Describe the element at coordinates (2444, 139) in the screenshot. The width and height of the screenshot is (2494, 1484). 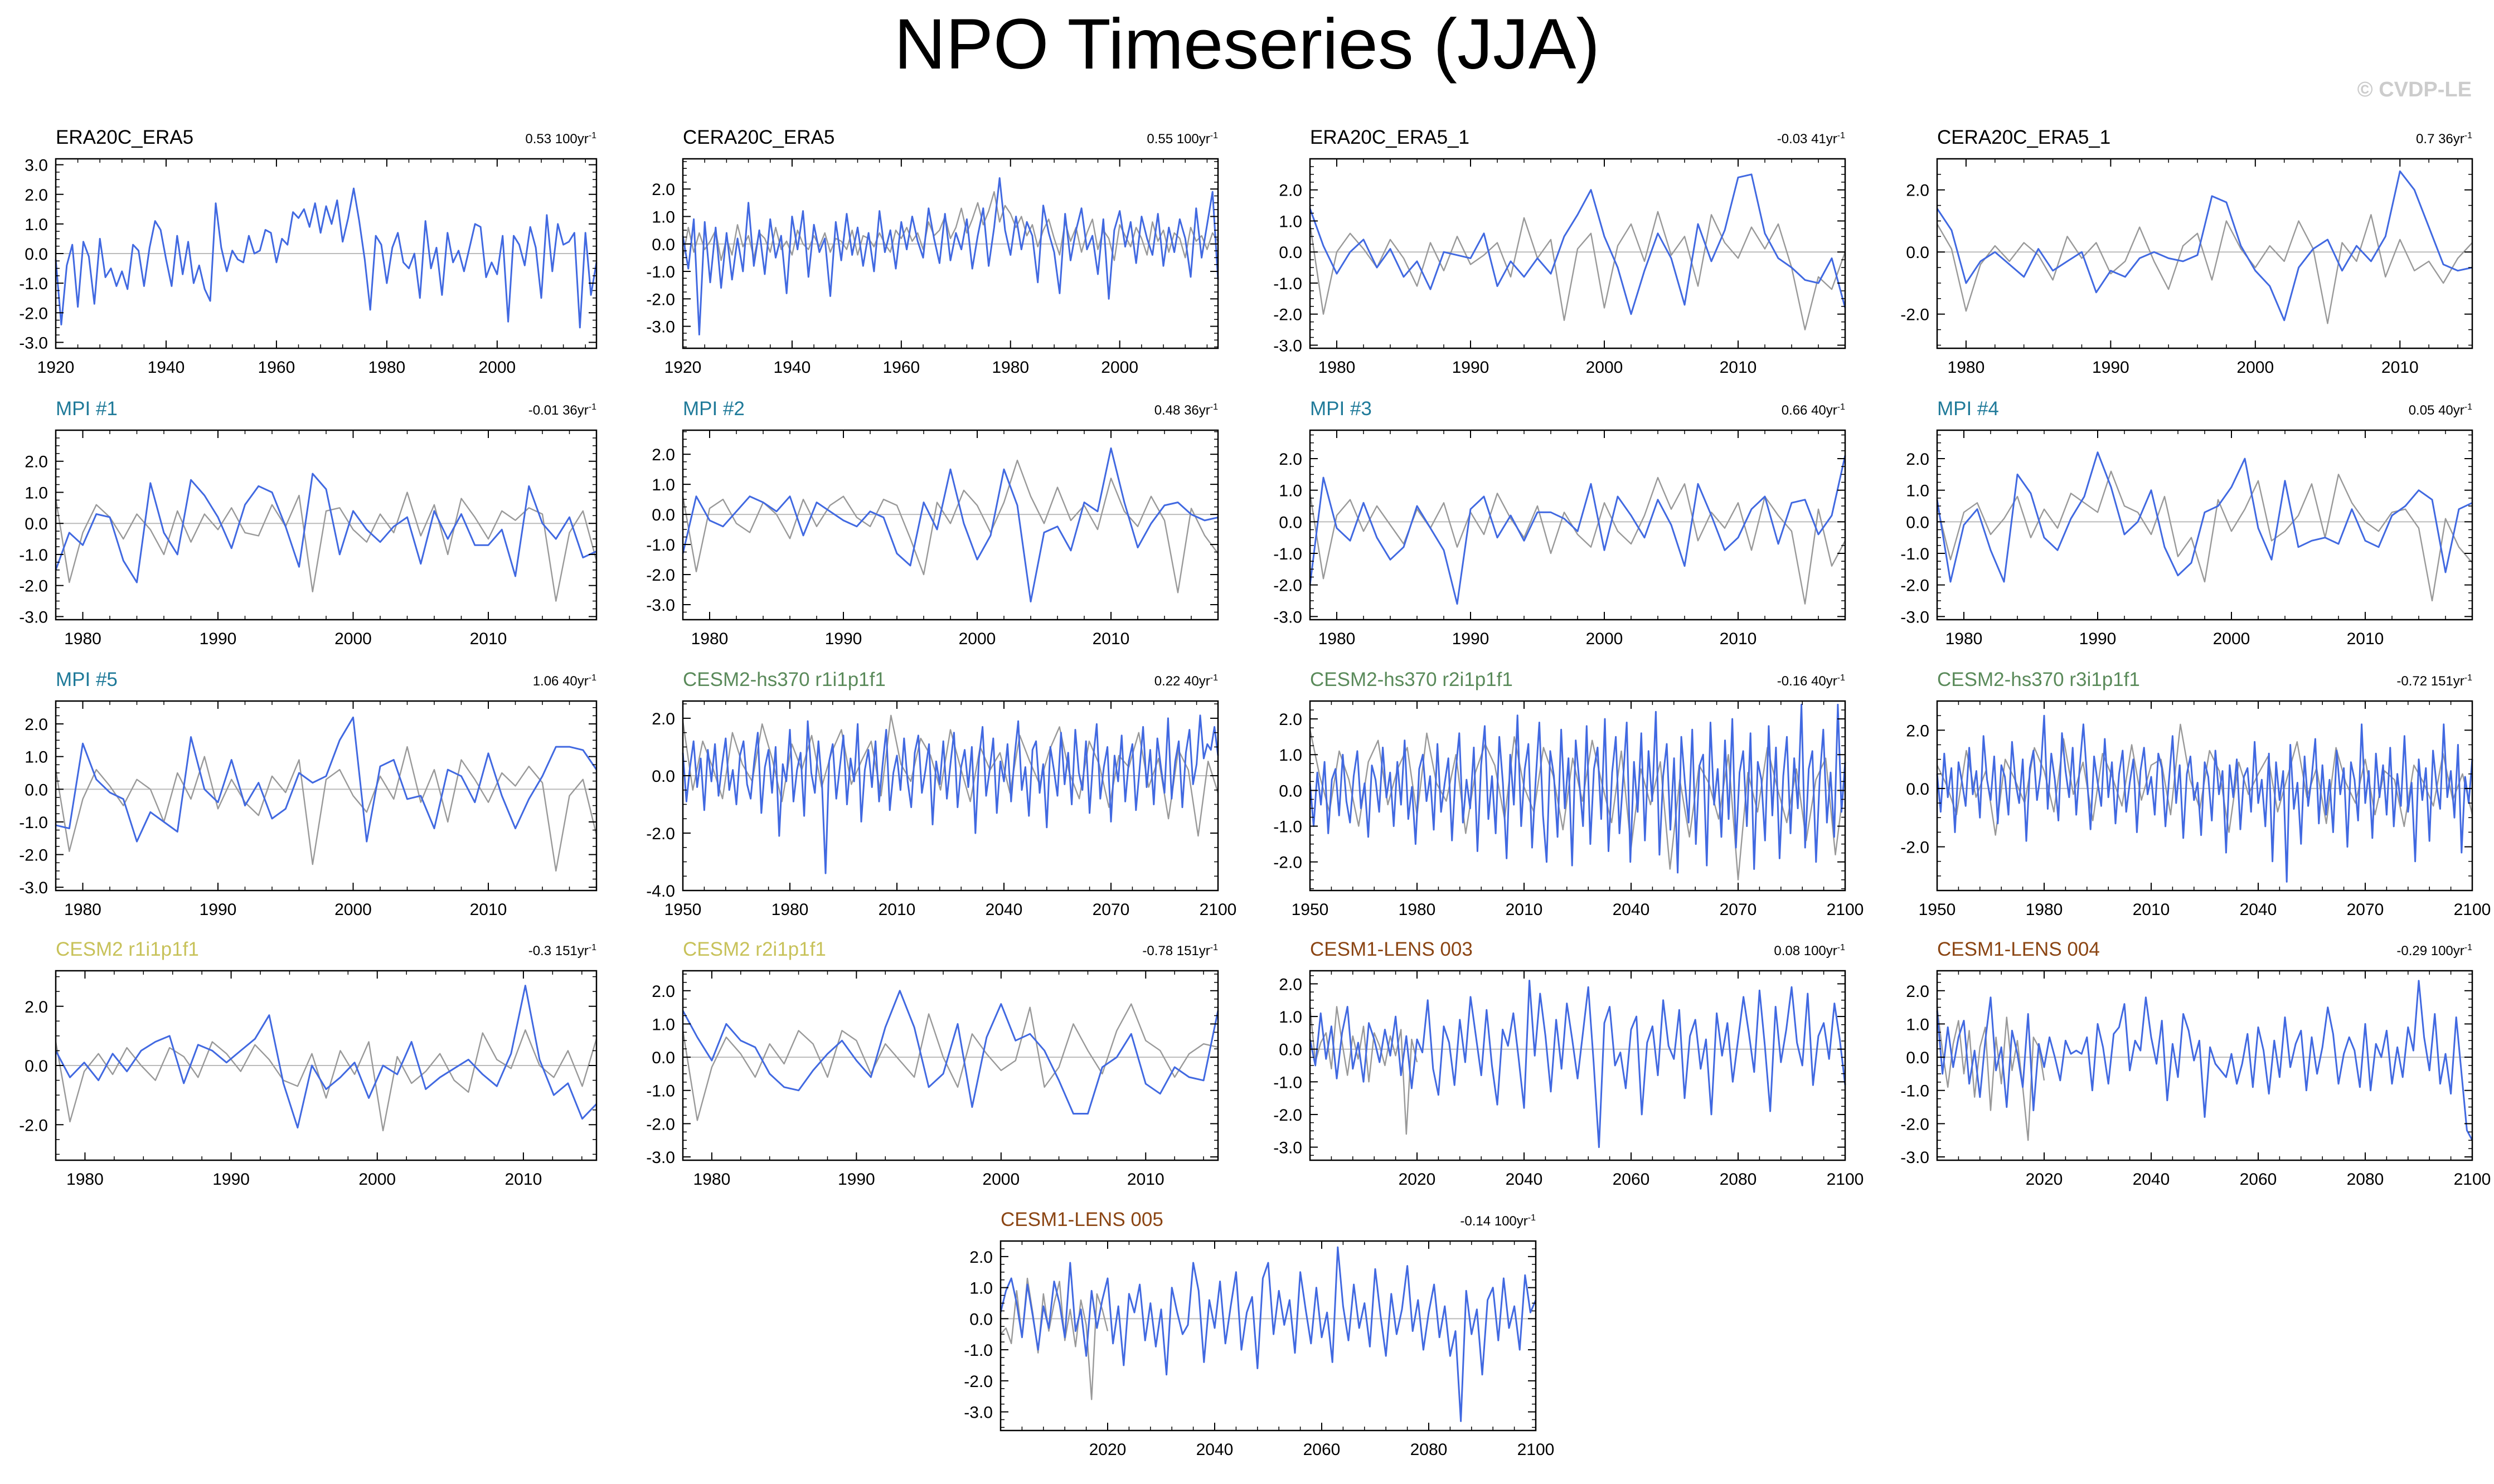
I see `panel-trend: 0.7 36yr-1` at that location.